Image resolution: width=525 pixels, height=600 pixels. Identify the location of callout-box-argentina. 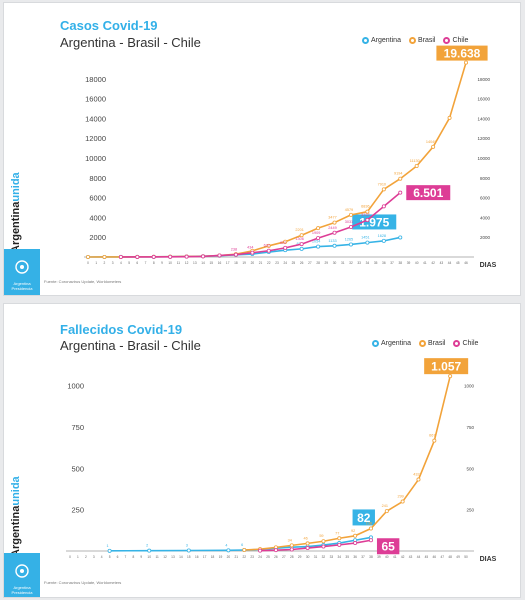
(374, 222).